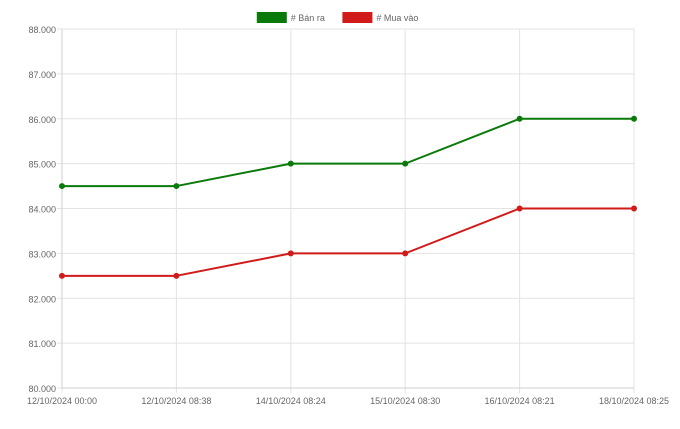 The image size is (680, 429). I want to click on y-tick-label: 85.000, so click(42, 165).